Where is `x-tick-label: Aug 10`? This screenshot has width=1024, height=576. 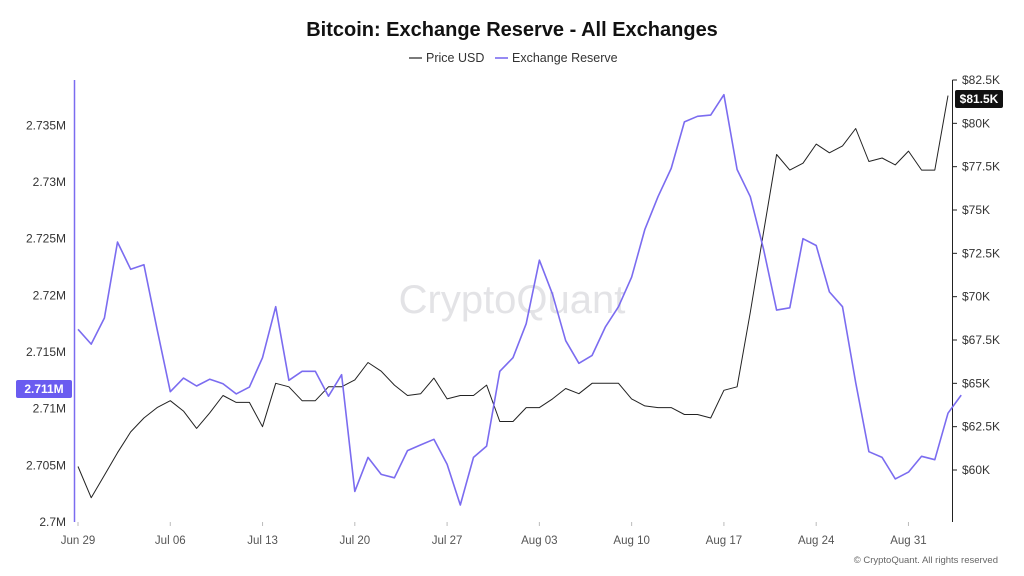
x-tick-label: Aug 10 is located at coordinates (631, 541).